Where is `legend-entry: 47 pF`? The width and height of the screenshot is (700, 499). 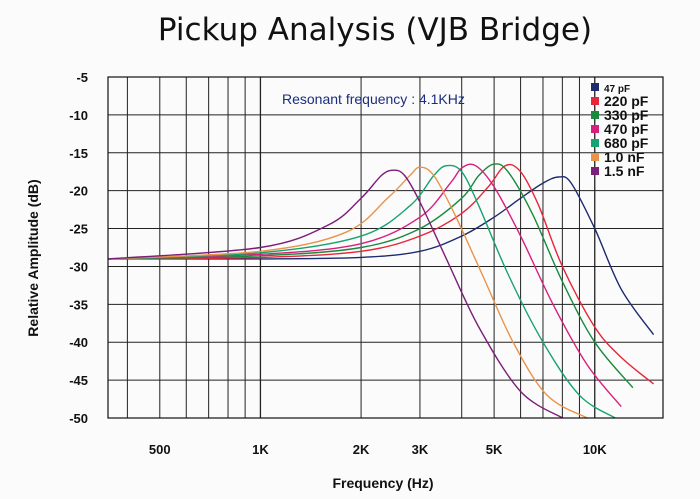
legend-entry: 47 pF is located at coordinates (617, 89).